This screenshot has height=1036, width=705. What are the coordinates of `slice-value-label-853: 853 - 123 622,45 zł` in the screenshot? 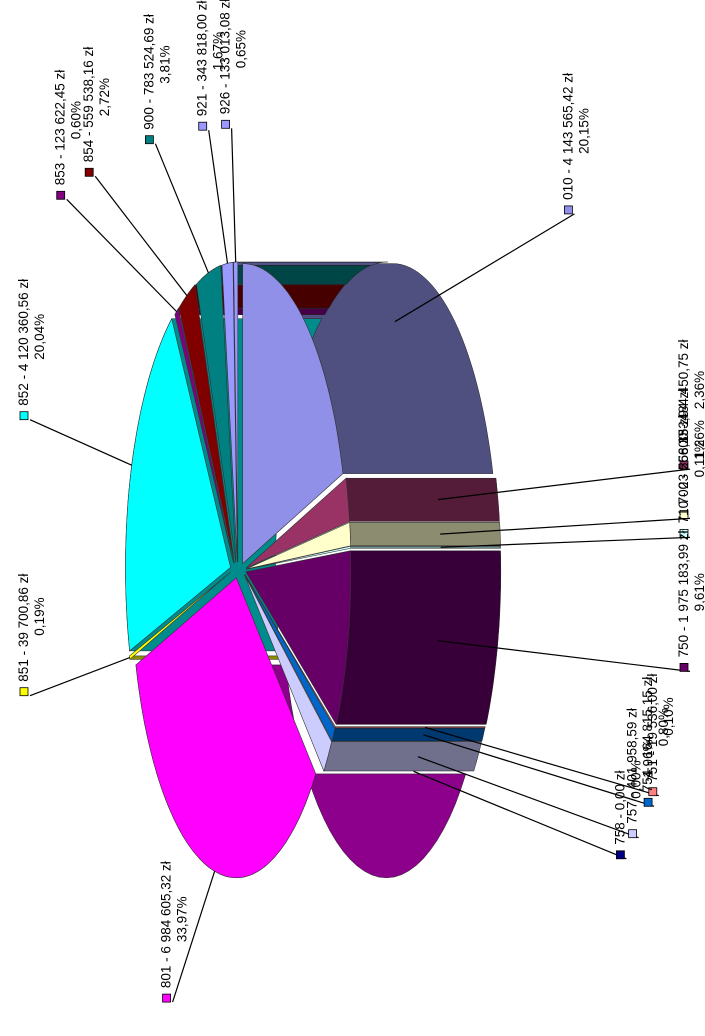 It's located at (60, 128).